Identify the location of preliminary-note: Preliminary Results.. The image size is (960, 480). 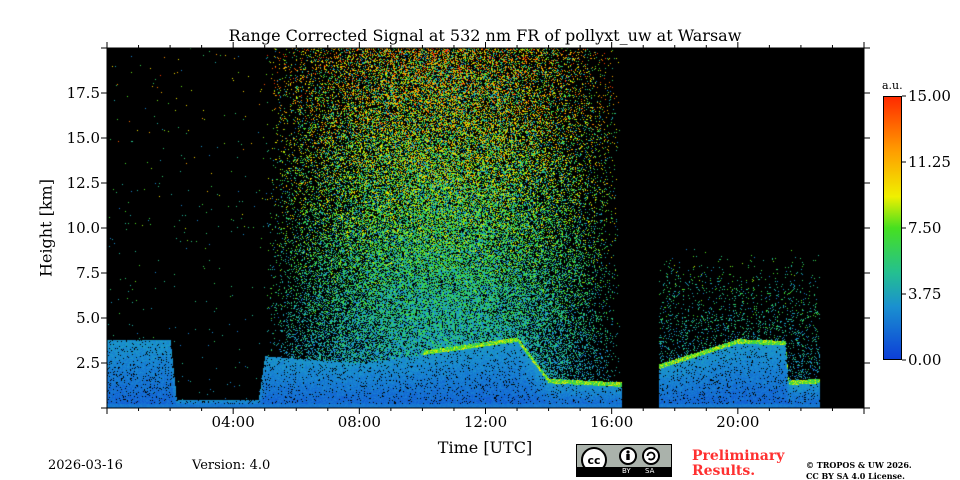
(738, 464).